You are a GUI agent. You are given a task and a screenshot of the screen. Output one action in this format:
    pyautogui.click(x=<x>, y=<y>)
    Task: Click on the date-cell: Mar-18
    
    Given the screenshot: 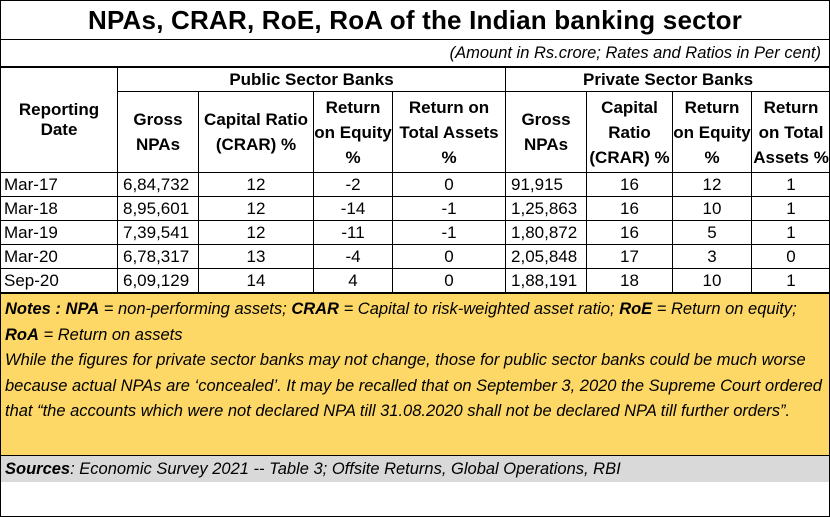 What is the action you would take?
    pyautogui.click(x=59, y=208)
    